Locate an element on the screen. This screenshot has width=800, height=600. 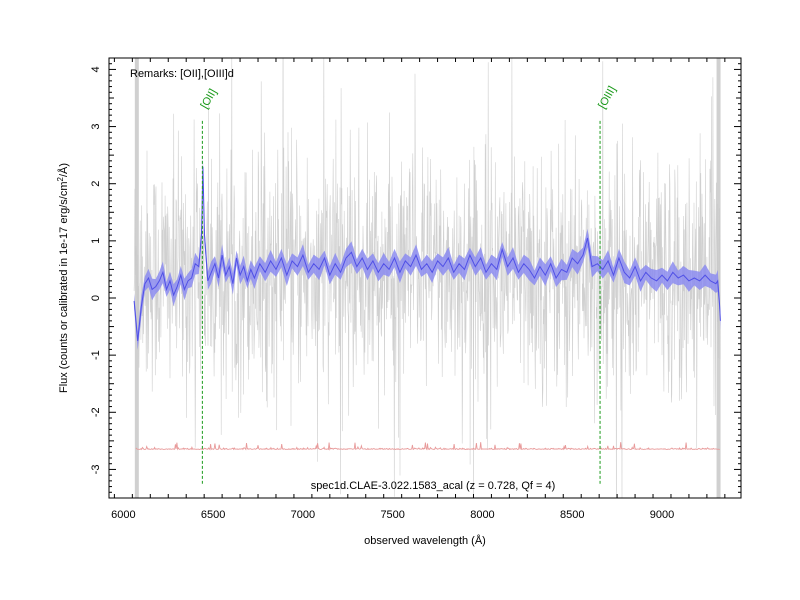
y-axis-title-superscript: 2 is located at coordinates (60, 178).